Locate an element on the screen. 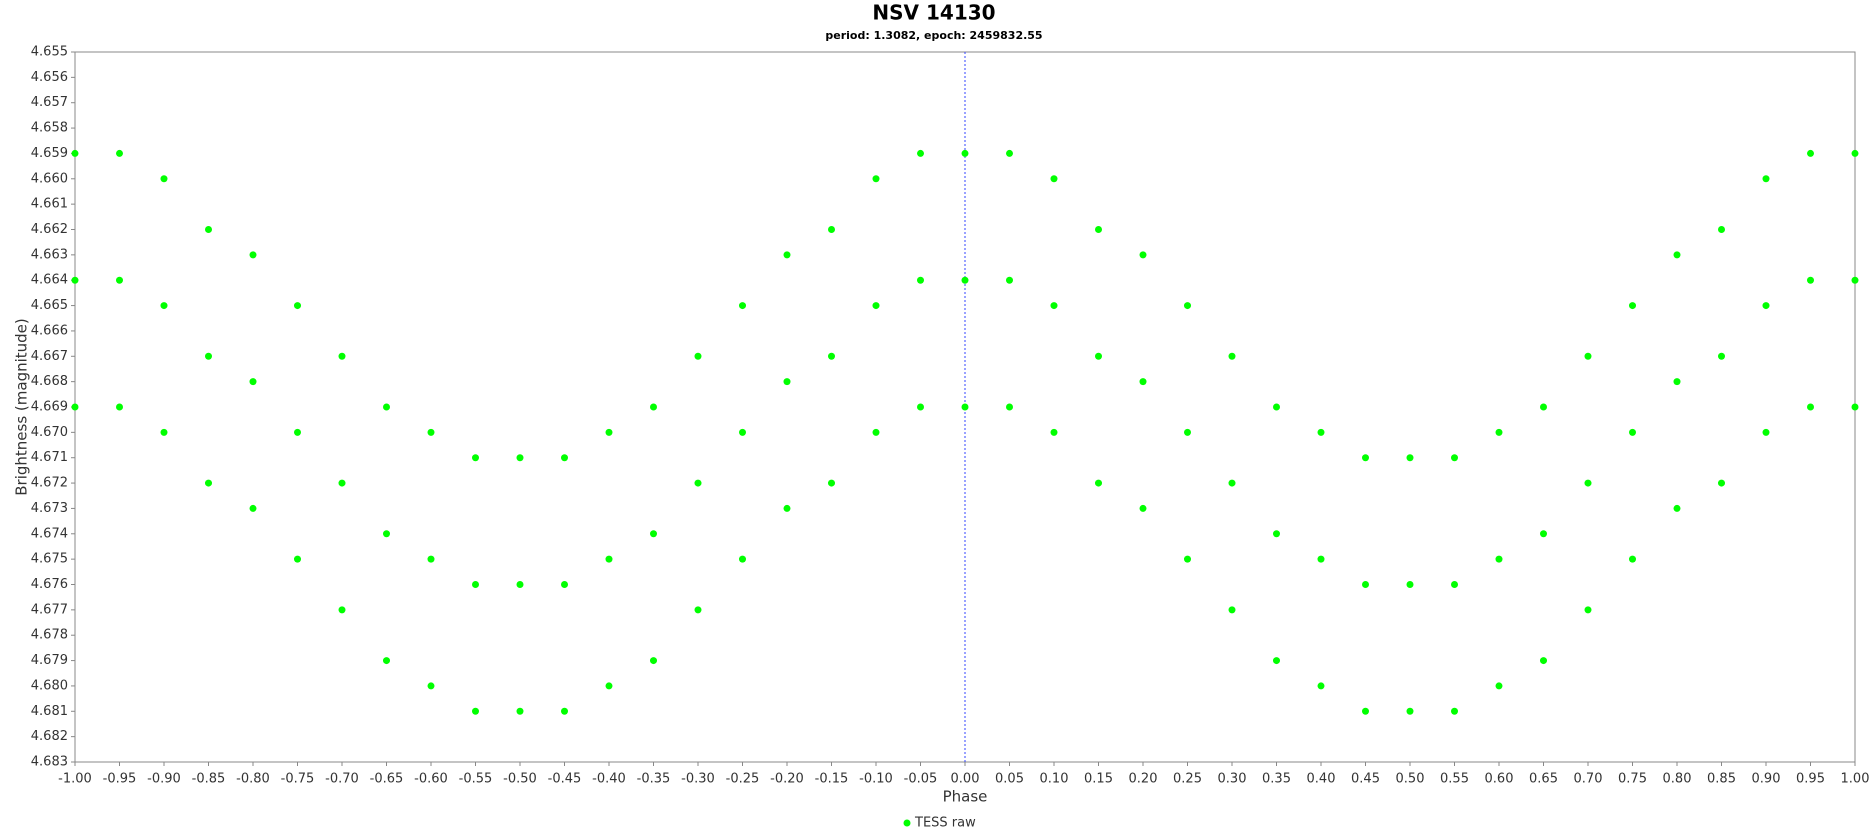 The height and width of the screenshot is (836, 1869). x-tick-label: 0.75 is located at coordinates (1632, 779).